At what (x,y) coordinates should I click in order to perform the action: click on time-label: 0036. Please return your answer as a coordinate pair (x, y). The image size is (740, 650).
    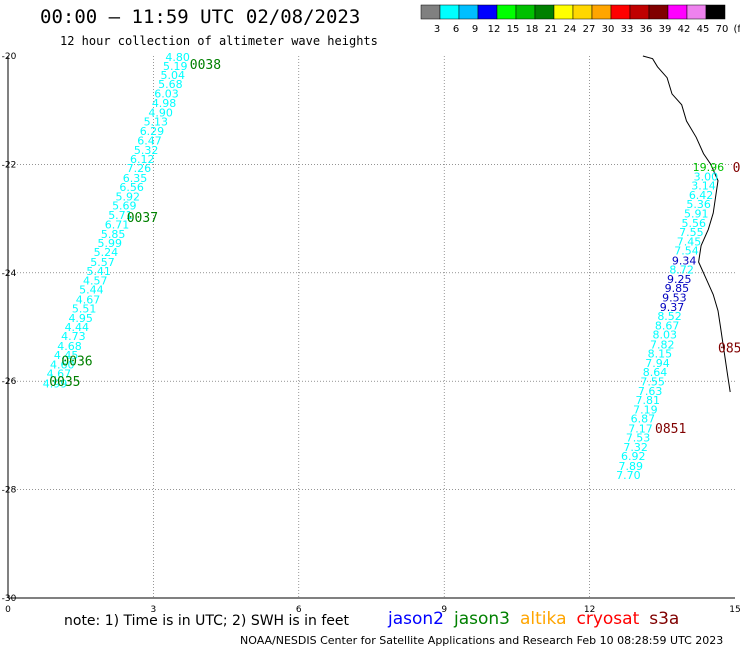
    Looking at the image, I should click on (76, 362).